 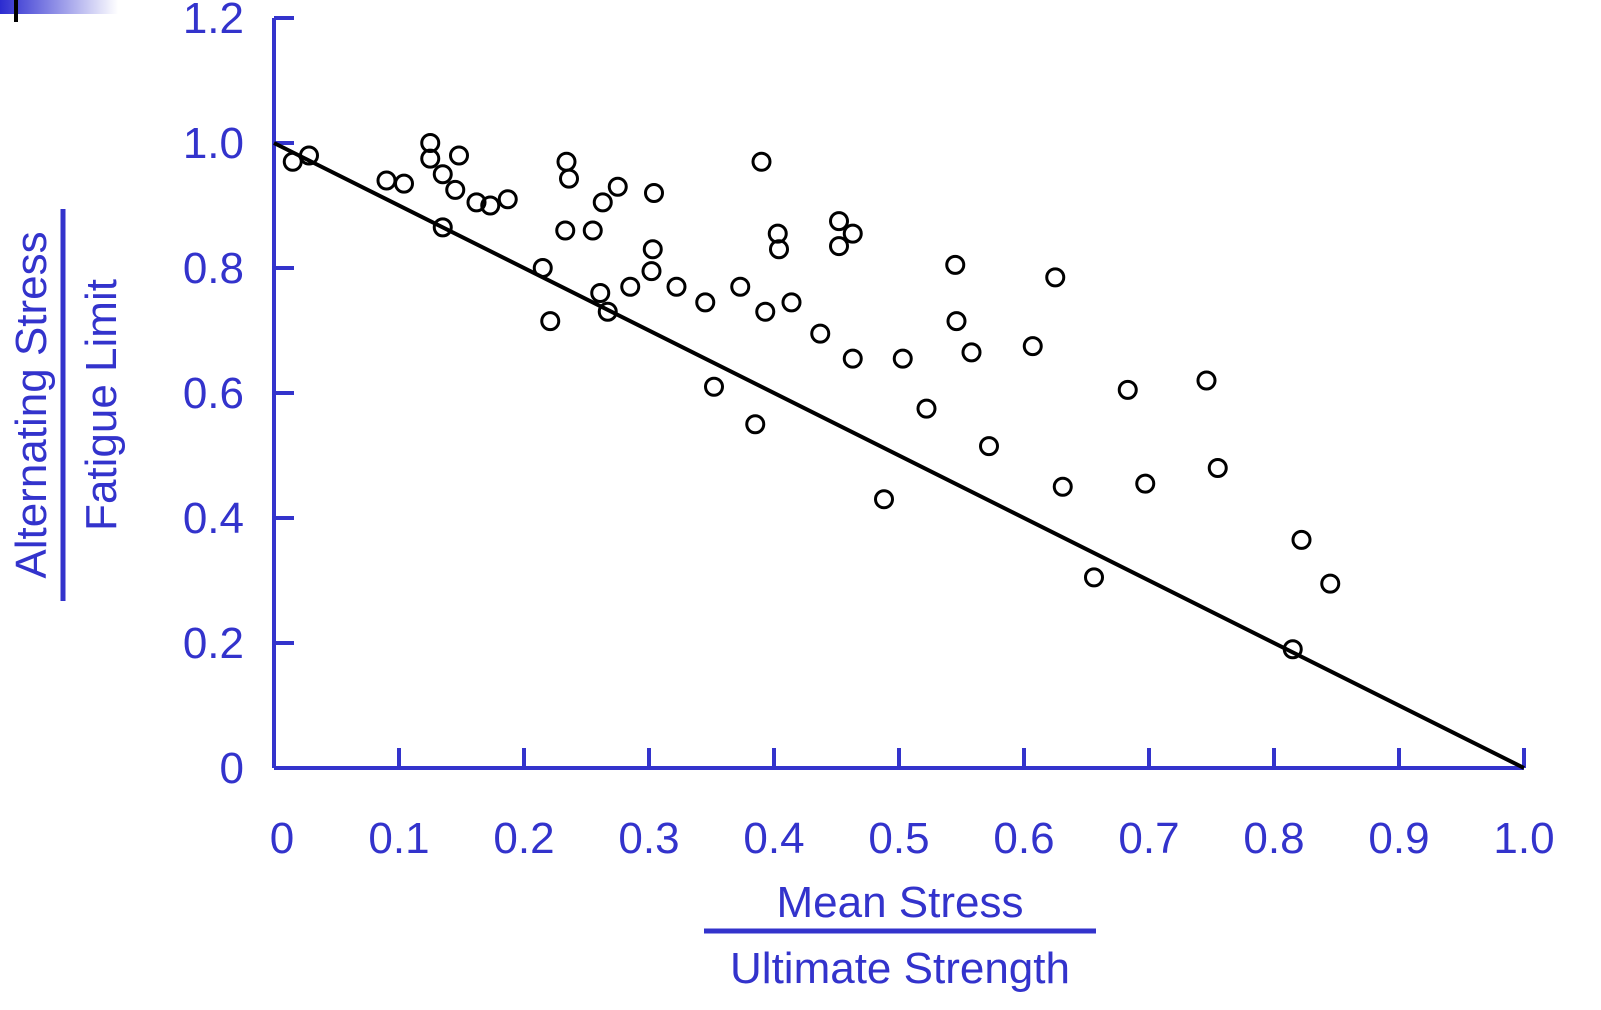 What do you see at coordinates (898, 838) in the screenshot?
I see `x-tick-label: 0.5` at bounding box center [898, 838].